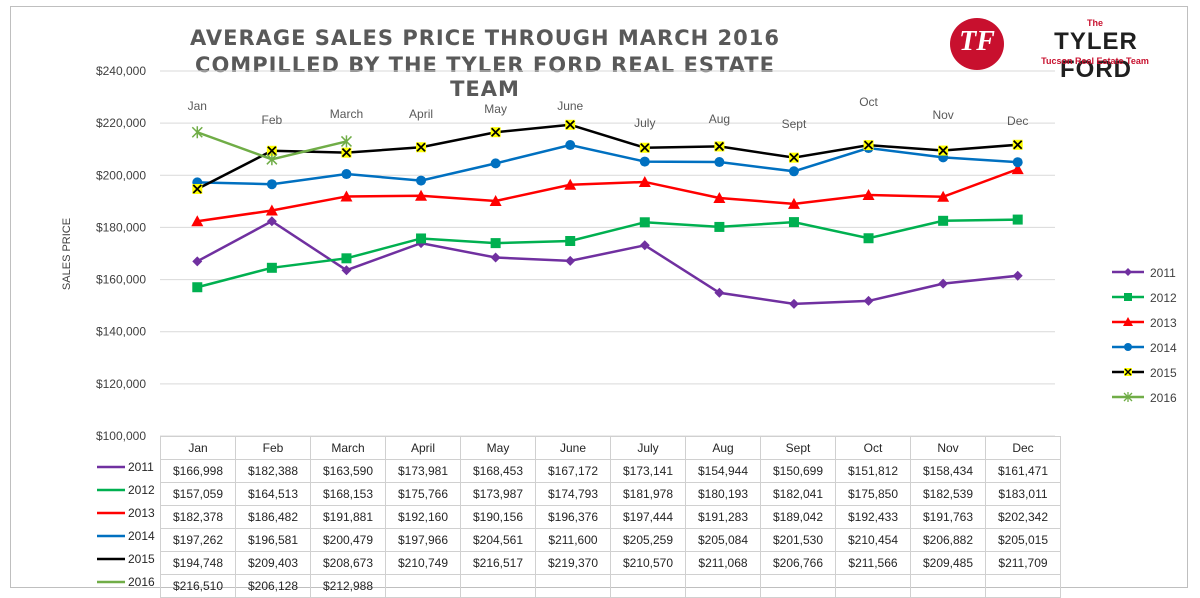 The image size is (1200, 598). I want to click on table-cell: $151,812, so click(873, 471).